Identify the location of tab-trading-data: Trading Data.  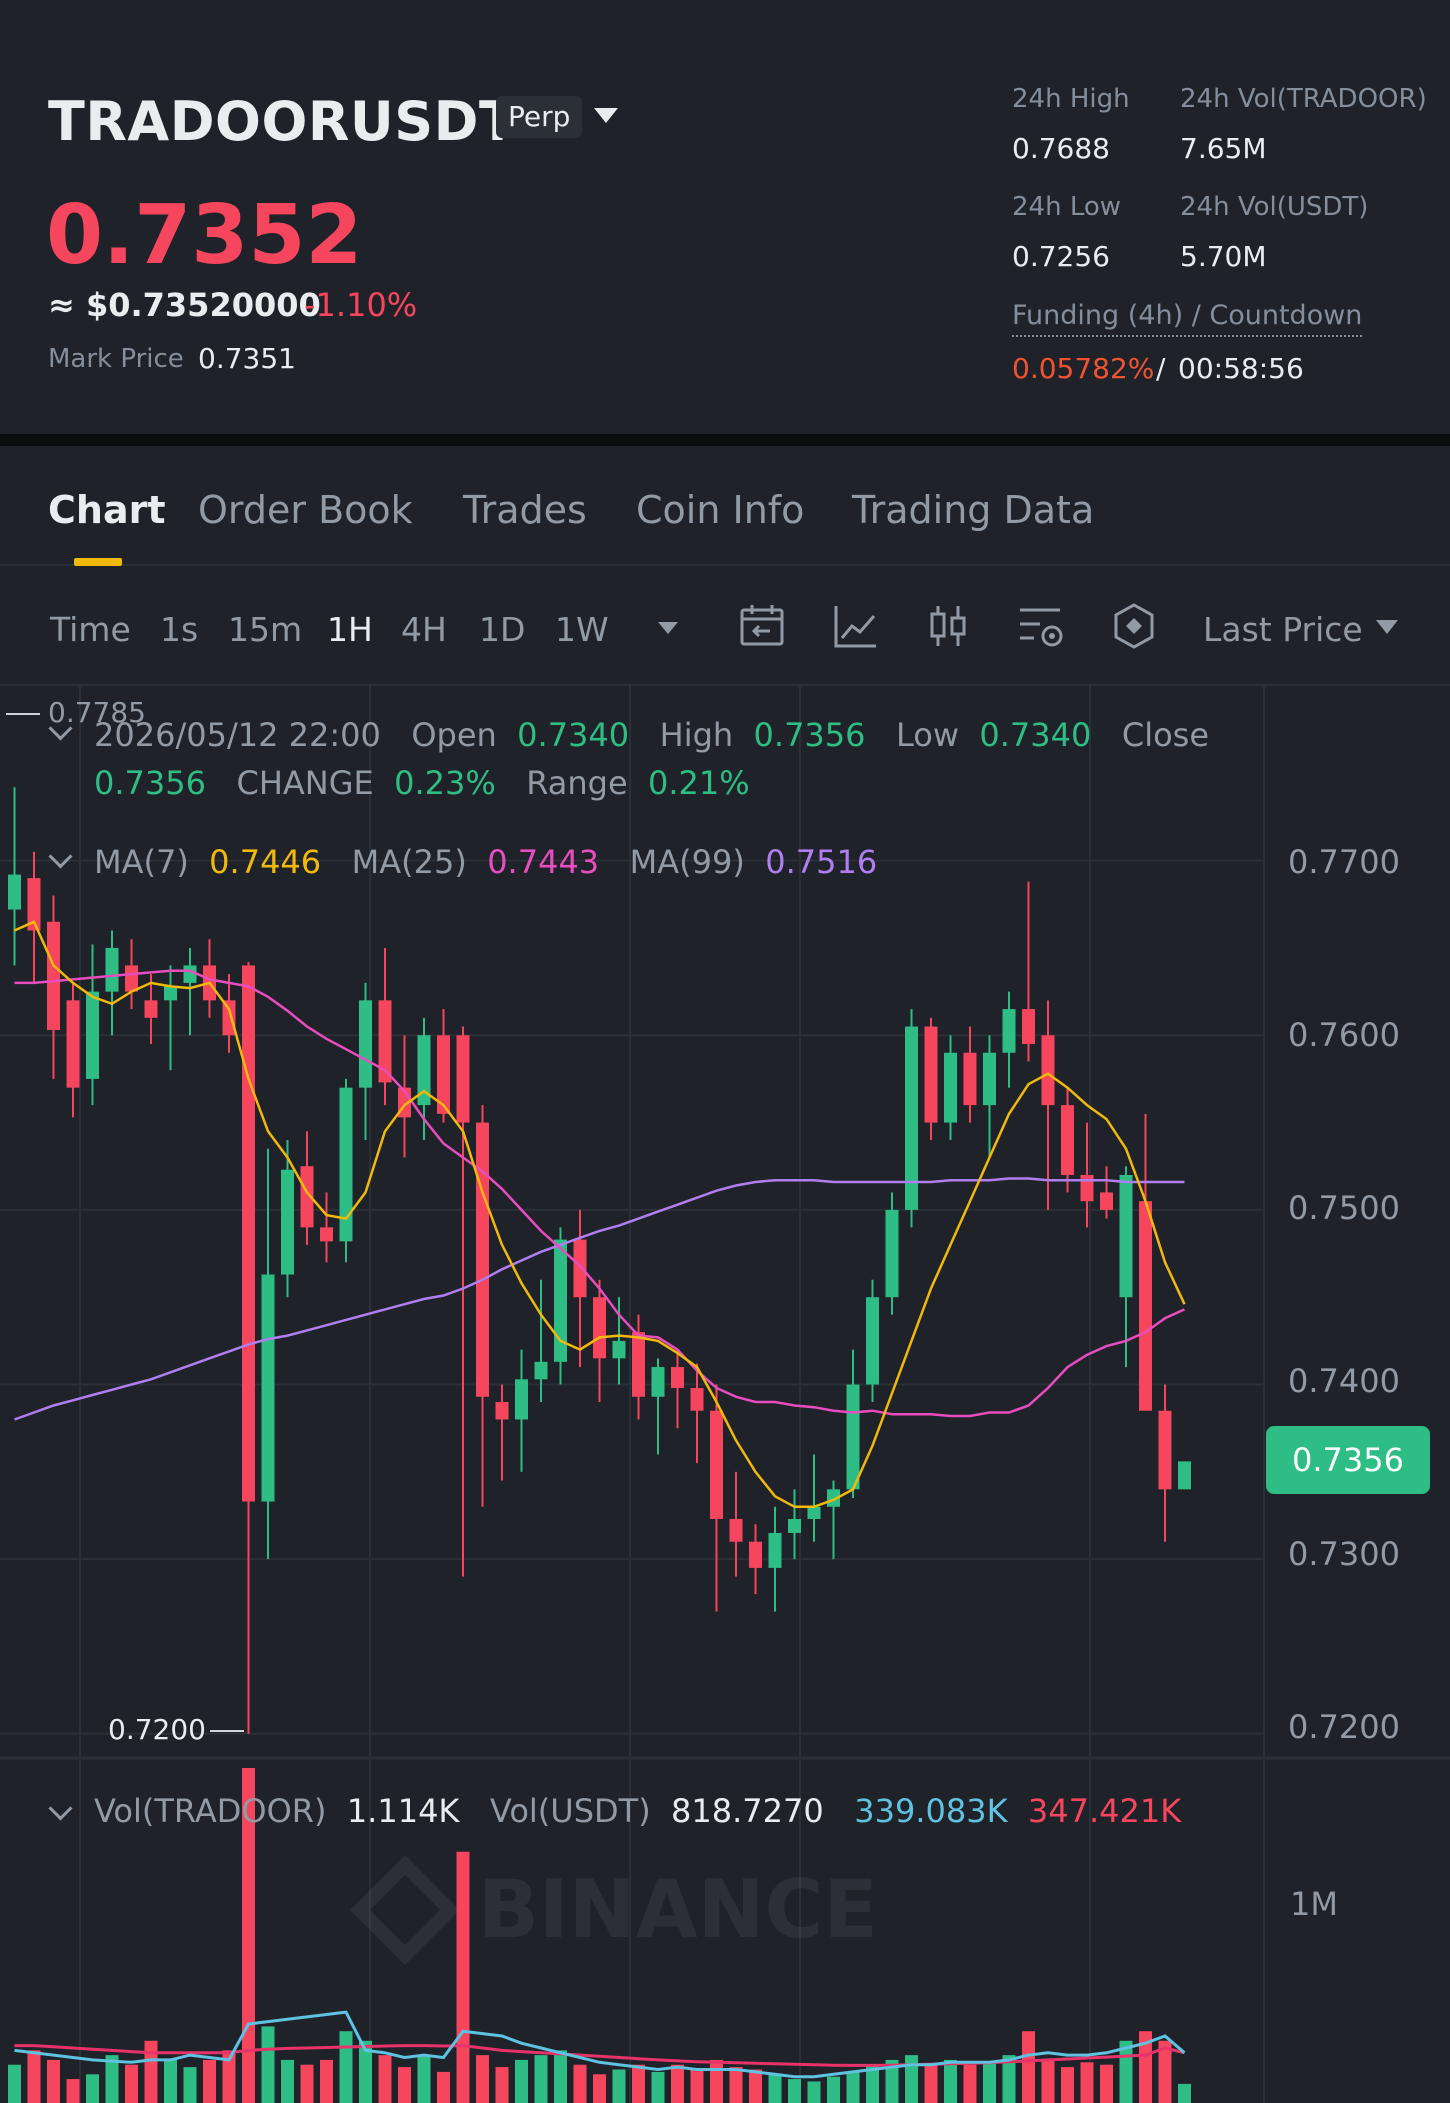
(973, 510).